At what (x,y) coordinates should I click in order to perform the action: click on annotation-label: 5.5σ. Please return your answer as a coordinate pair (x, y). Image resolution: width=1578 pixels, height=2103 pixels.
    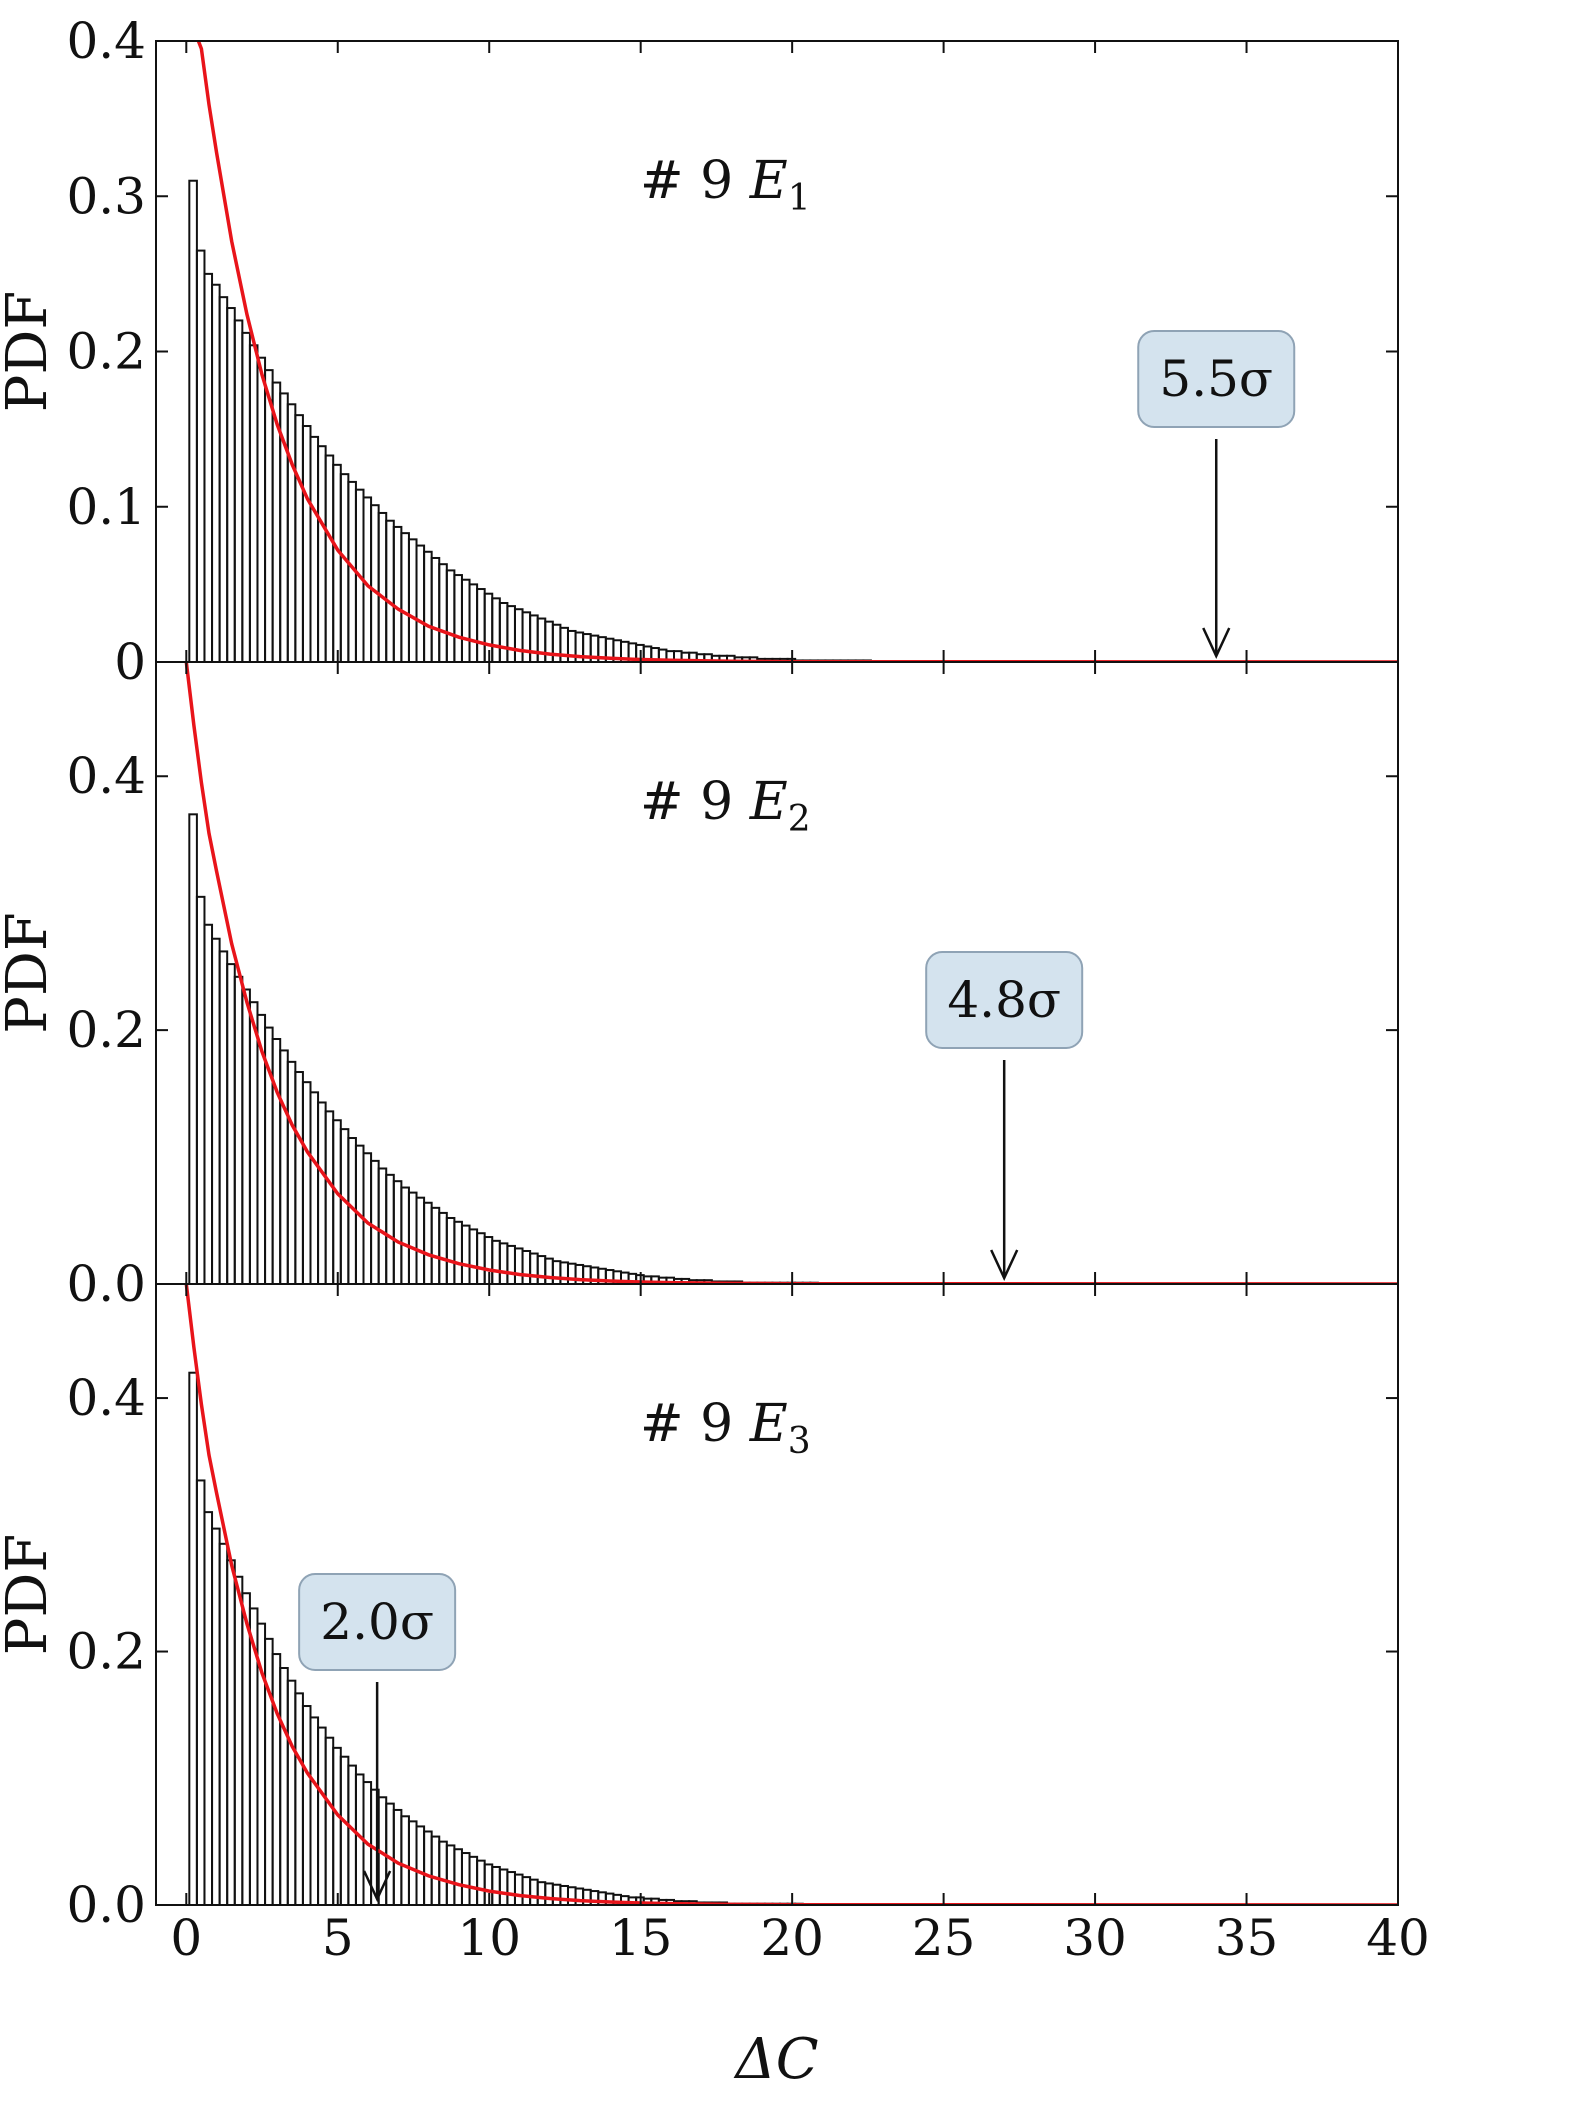
    Looking at the image, I should click on (1216, 379).